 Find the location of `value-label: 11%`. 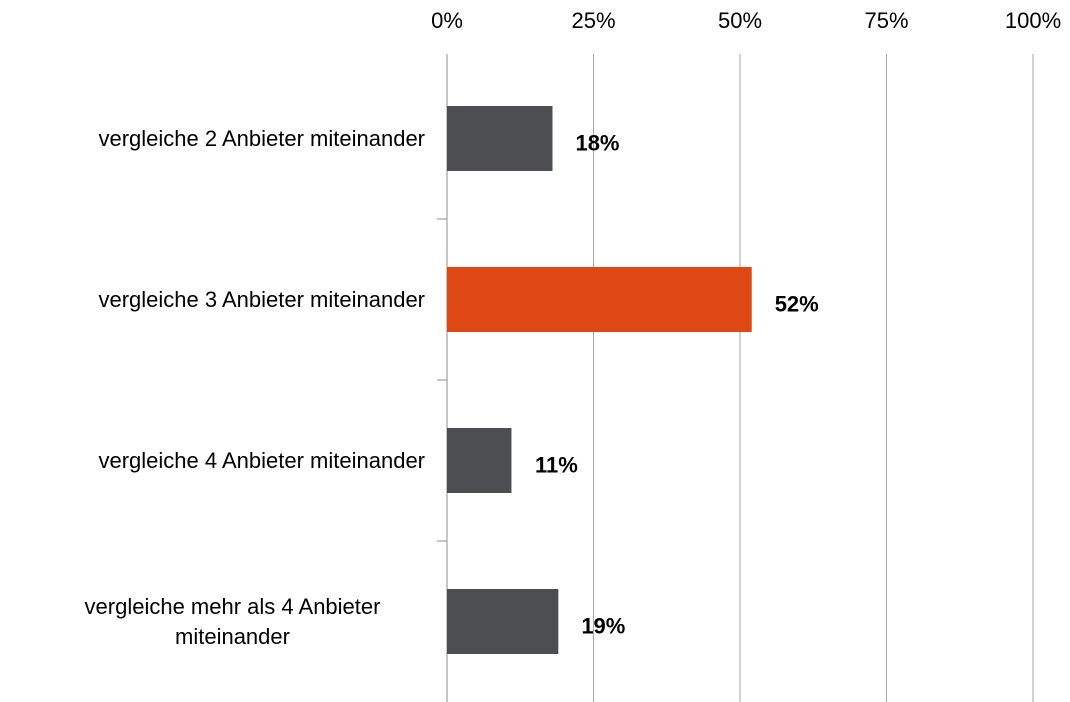

value-label: 11% is located at coordinates (556, 464).